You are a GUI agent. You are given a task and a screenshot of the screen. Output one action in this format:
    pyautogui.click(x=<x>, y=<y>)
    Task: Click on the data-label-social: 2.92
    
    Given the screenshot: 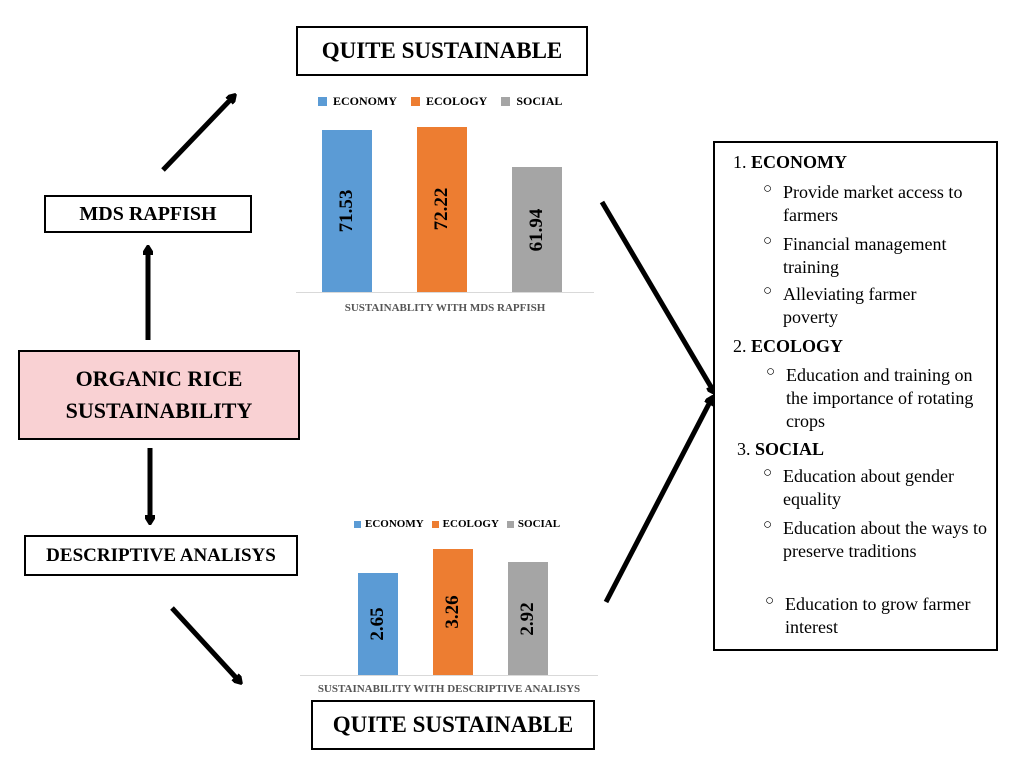 What is the action you would take?
    pyautogui.click(x=527, y=619)
    